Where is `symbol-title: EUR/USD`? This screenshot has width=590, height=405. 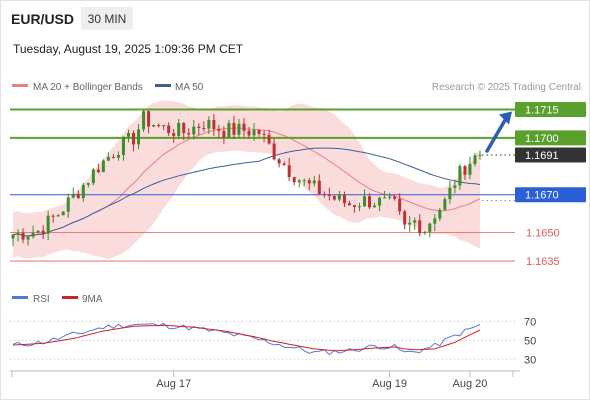
symbol-title: EUR/USD is located at coordinates (42, 19).